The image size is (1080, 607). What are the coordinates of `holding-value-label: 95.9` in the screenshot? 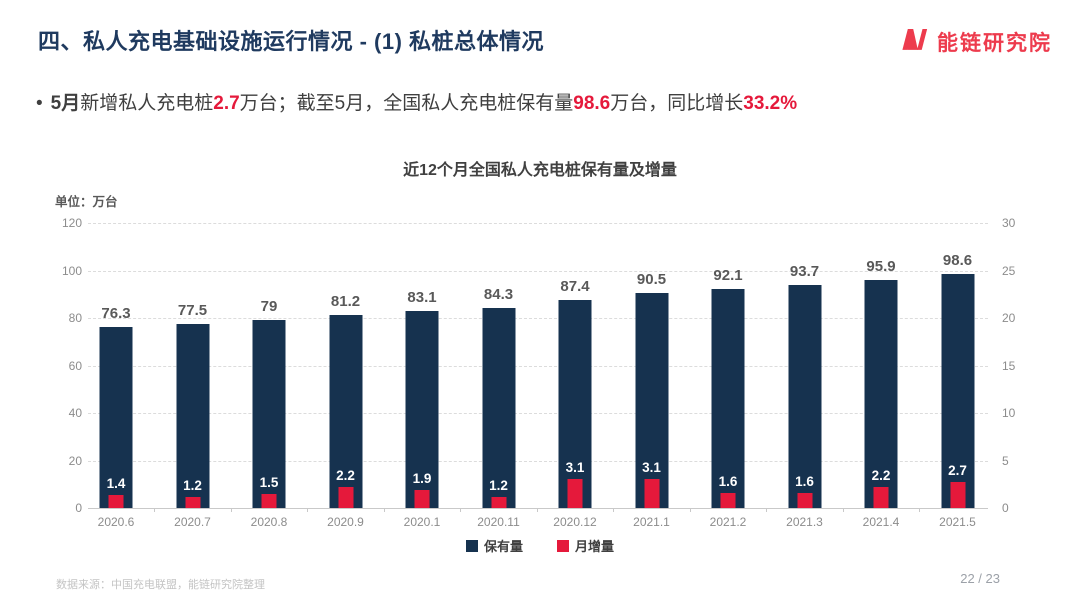 It's located at (881, 267).